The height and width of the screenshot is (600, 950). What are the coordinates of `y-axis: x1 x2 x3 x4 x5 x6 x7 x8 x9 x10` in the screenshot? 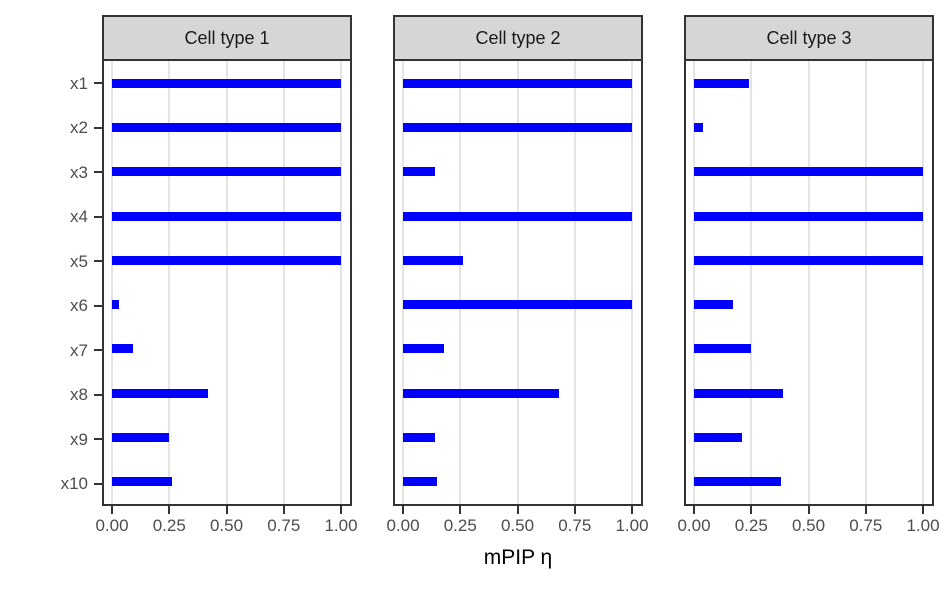 It's located at (51, 277).